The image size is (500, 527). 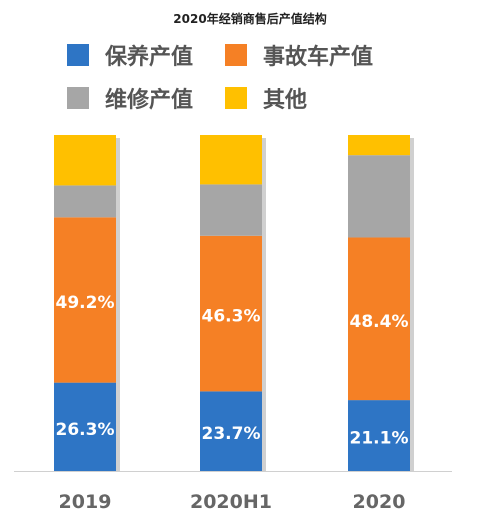 I want to click on legend-label-repair: 维修产值, so click(x=149, y=100).